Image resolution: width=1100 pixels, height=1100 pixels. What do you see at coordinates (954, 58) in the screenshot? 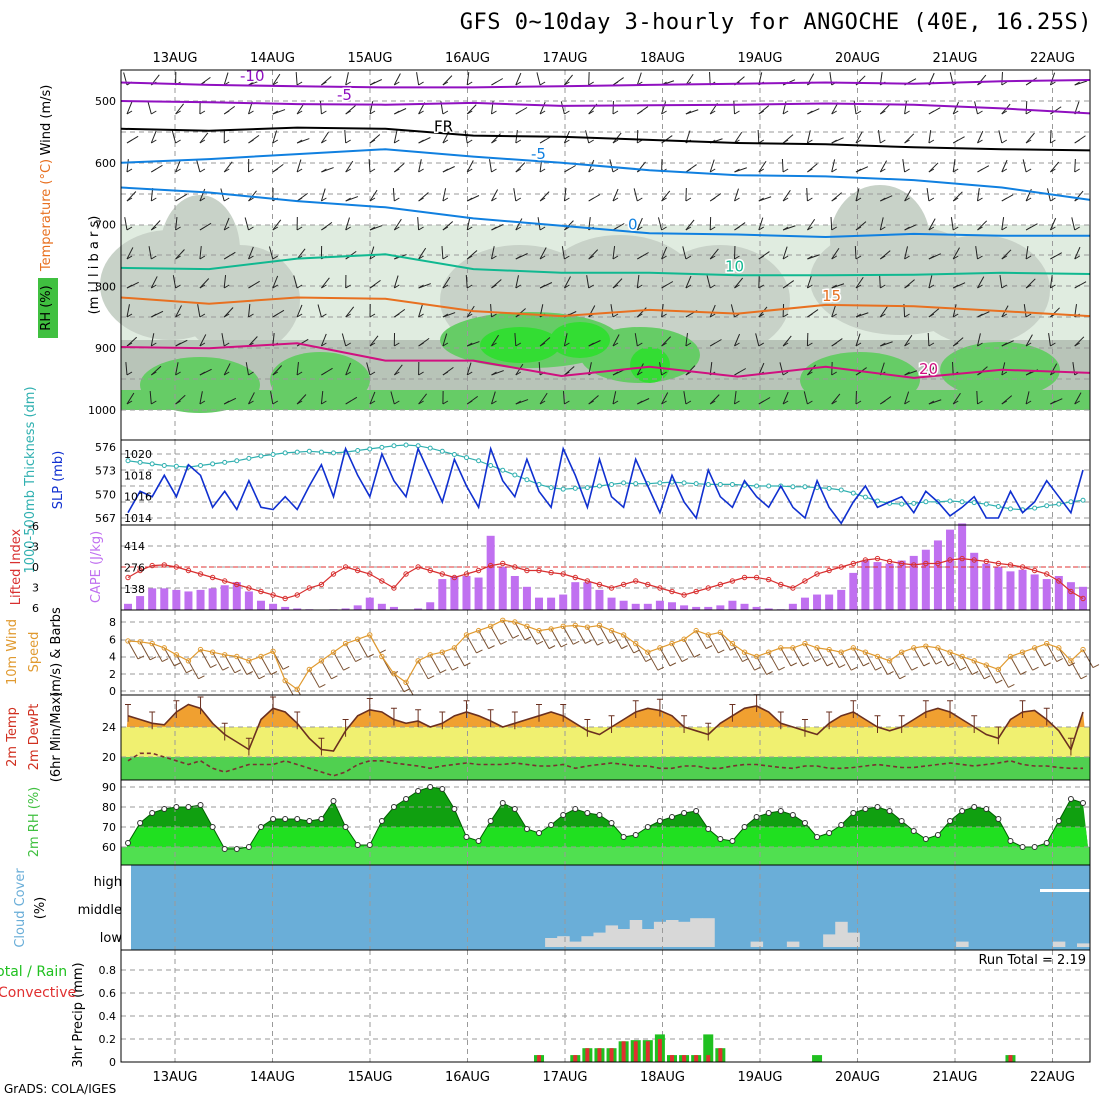
I see `date-label-top: 21AUG` at bounding box center [954, 58].